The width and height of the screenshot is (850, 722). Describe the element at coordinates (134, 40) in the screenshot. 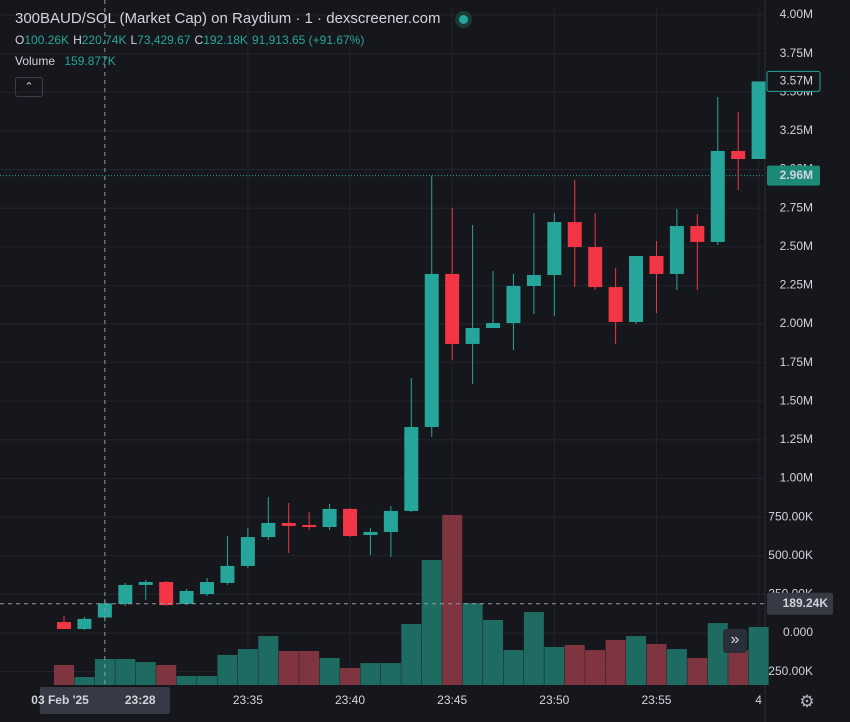

I see `ohlc-key: L` at that location.